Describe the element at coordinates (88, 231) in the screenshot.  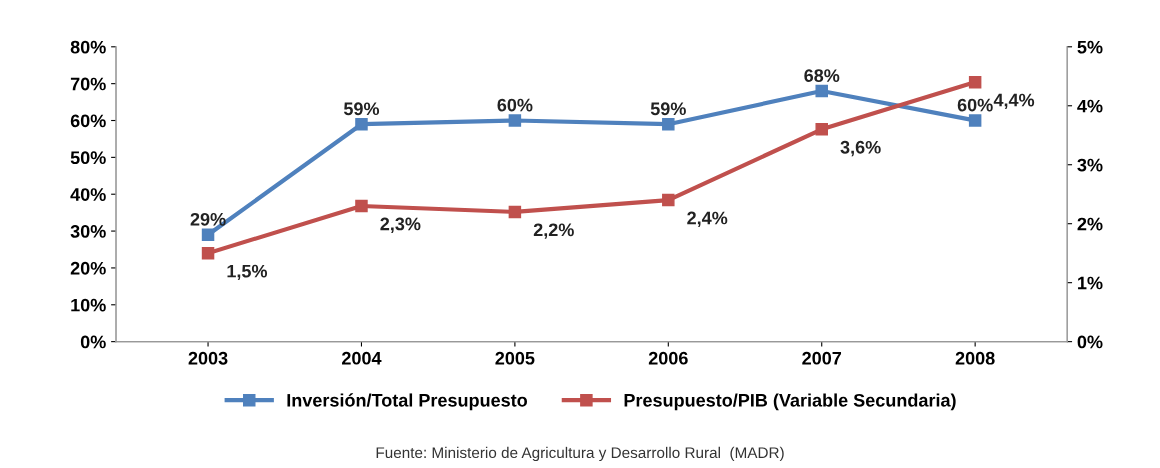
I see `y-tick-label: 30%` at that location.